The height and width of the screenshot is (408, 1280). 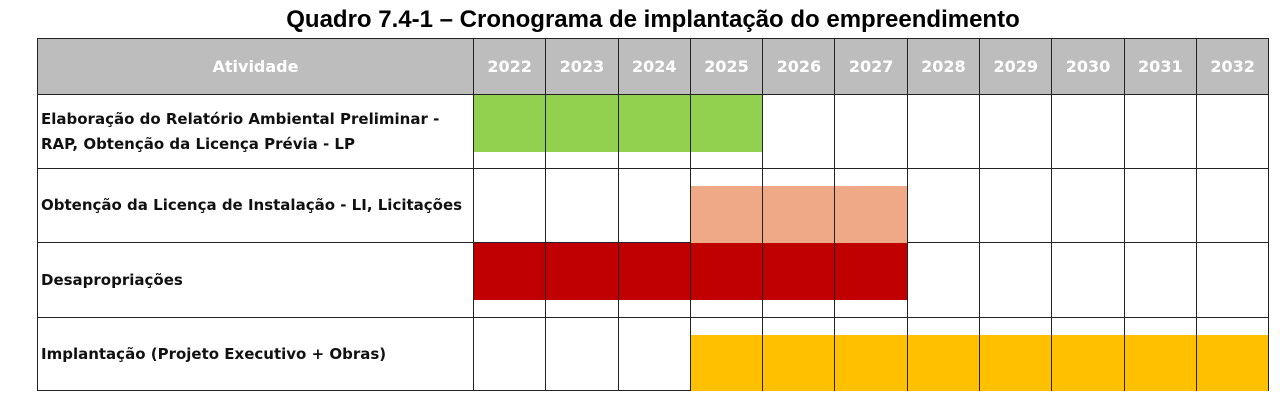 What do you see at coordinates (509, 66) in the screenshot?
I see `year-header: 2022` at bounding box center [509, 66].